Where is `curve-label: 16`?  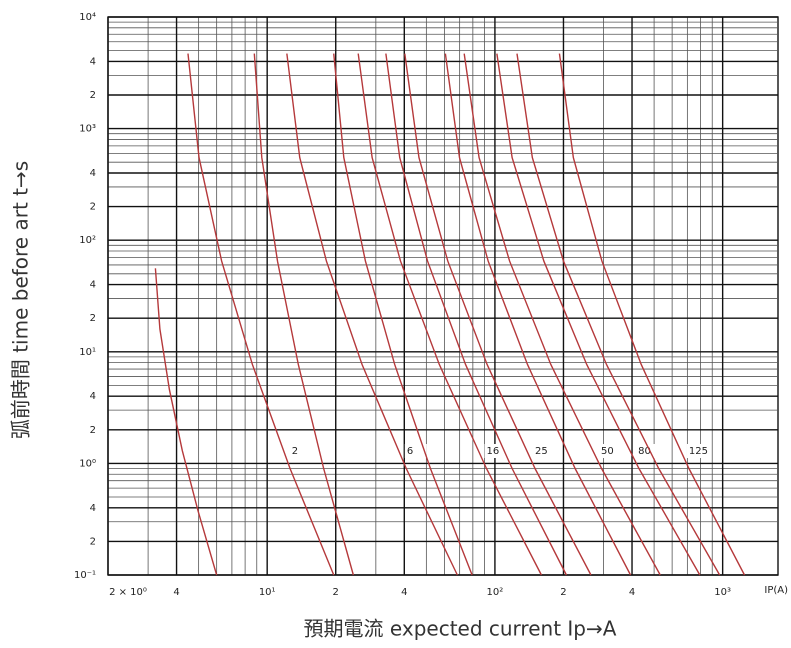 curve-label: 16 is located at coordinates (493, 451).